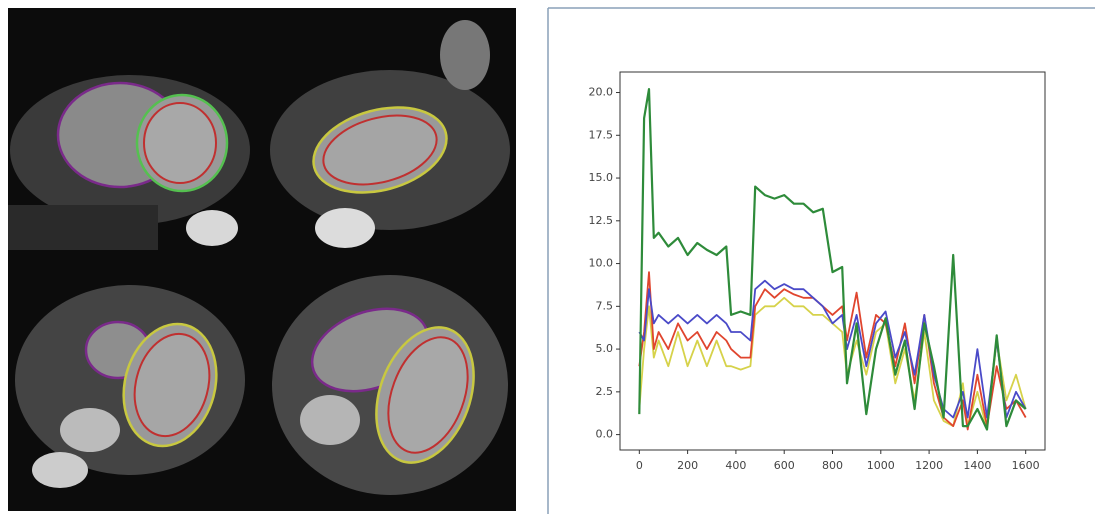 This screenshot has height=514, width=1095. Describe the element at coordinates (639, 465) in the screenshot. I see `x-tick-label: 0` at that location.